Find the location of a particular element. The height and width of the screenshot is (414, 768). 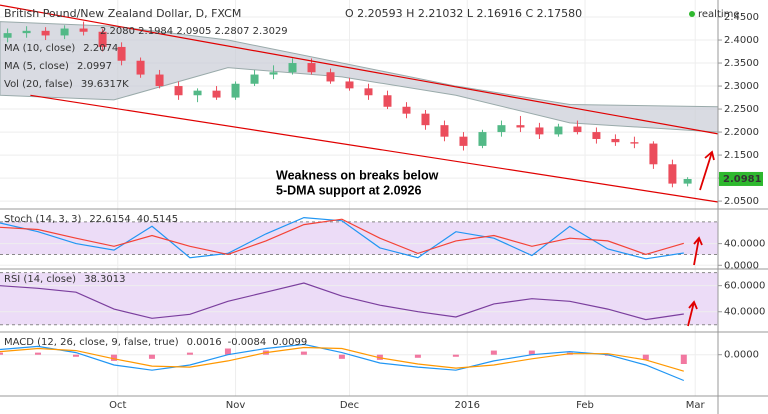

x-tick-label: Feb is located at coordinates (585, 405).